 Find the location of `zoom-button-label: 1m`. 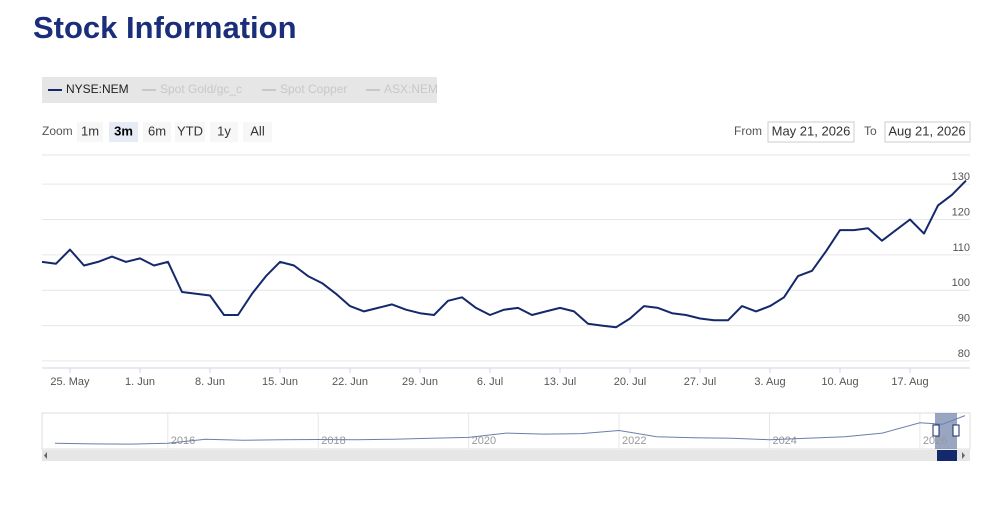

zoom-button-label: 1m is located at coordinates (90, 130).